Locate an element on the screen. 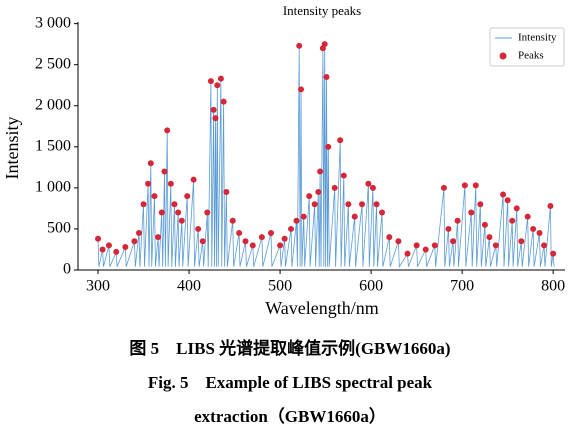 This screenshot has width=579, height=437. y-tick-label: 2 000 is located at coordinates (53, 104).